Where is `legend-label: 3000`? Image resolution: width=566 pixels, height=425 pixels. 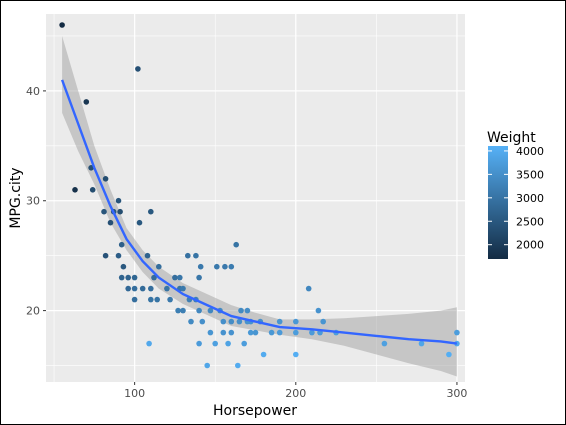
legend-label: 3000 is located at coordinates (530, 198).